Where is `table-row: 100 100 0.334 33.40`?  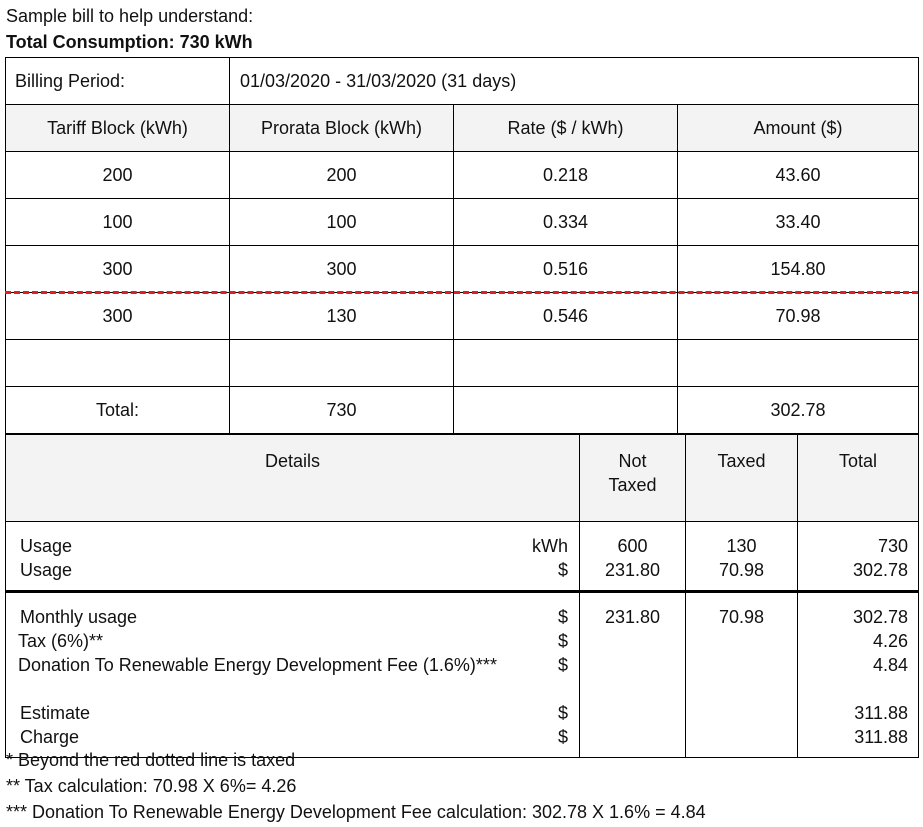 table-row: 100 100 0.334 33.40 is located at coordinates (462, 222).